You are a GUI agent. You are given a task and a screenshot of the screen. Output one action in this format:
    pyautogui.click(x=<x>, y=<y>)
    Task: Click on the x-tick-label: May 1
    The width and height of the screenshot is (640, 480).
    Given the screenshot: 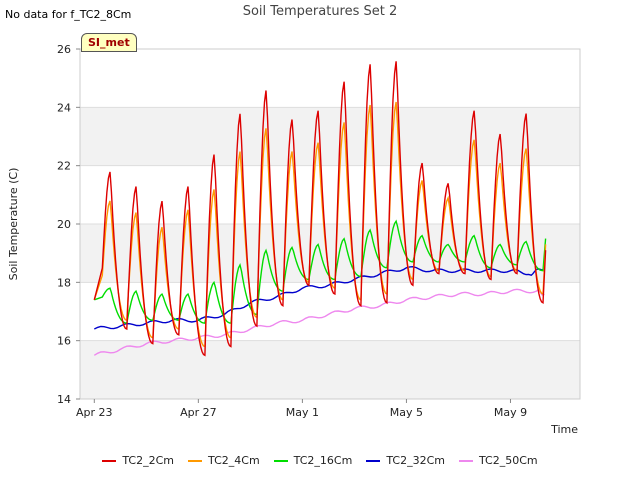 What is the action you would take?
    pyautogui.click(x=302, y=412)
    